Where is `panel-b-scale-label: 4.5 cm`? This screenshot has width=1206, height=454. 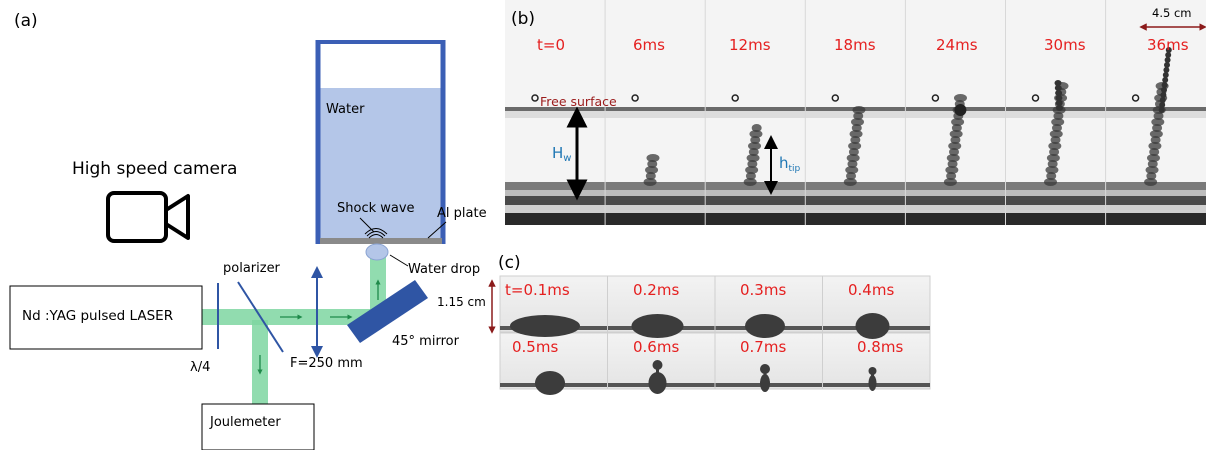 panel-b-scale-label: 4.5 cm is located at coordinates (1171, 13).